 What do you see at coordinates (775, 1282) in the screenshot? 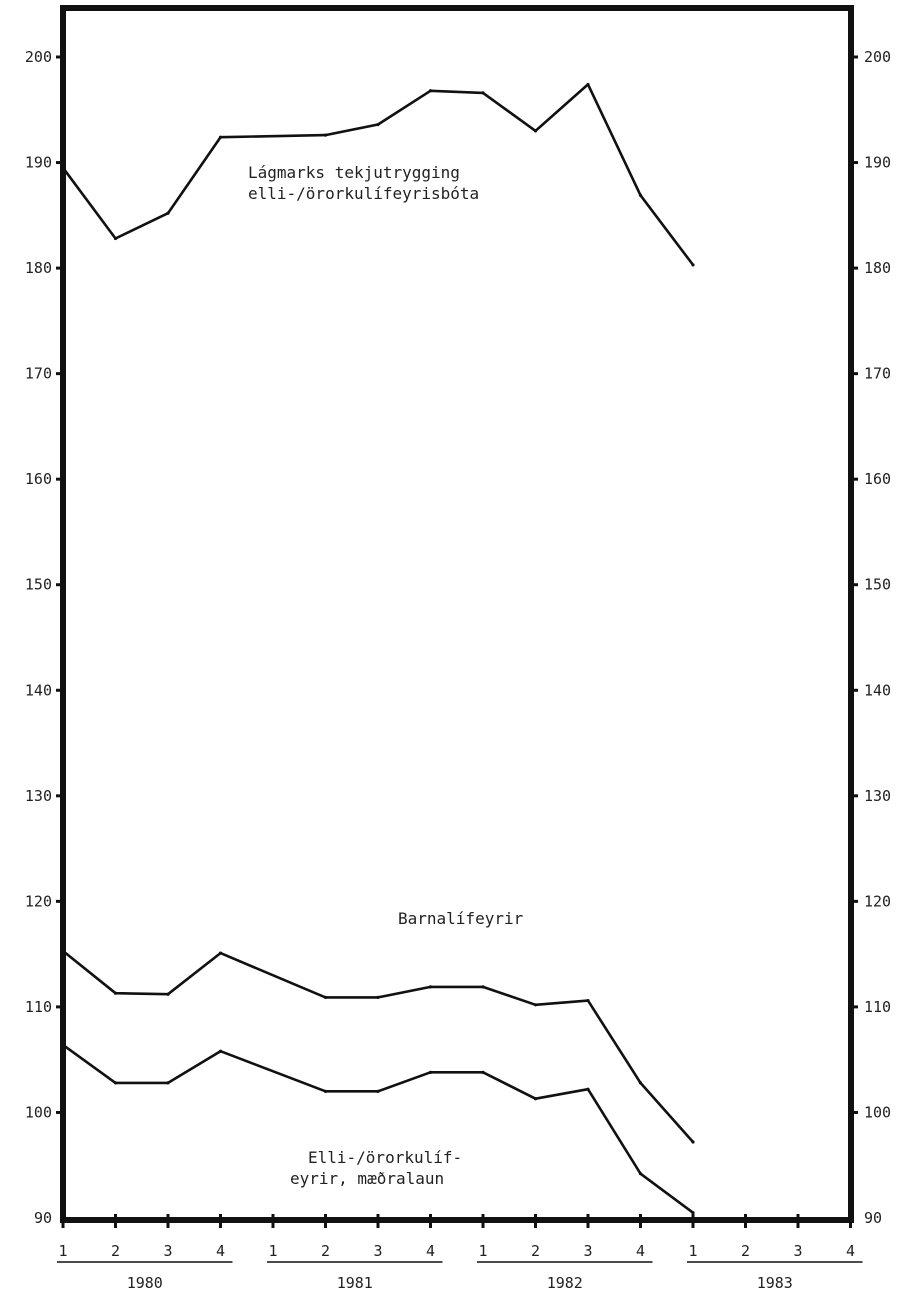
I see `x-year-label: 1983` at bounding box center [775, 1282].